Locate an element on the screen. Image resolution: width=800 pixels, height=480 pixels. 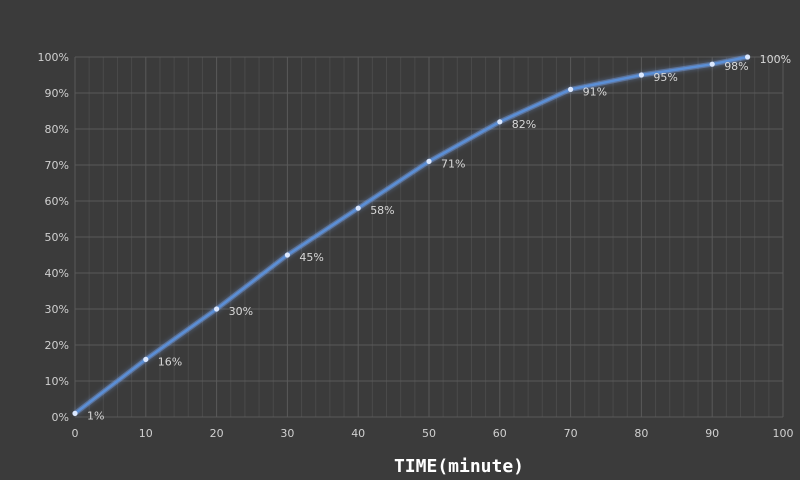
x-tick-label: 0 is located at coordinates (75, 433).